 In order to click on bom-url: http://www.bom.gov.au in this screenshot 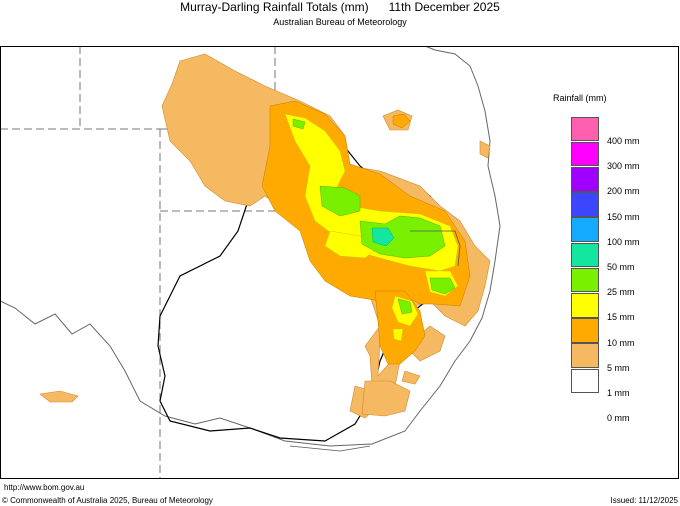, I will do `click(44, 487)`.